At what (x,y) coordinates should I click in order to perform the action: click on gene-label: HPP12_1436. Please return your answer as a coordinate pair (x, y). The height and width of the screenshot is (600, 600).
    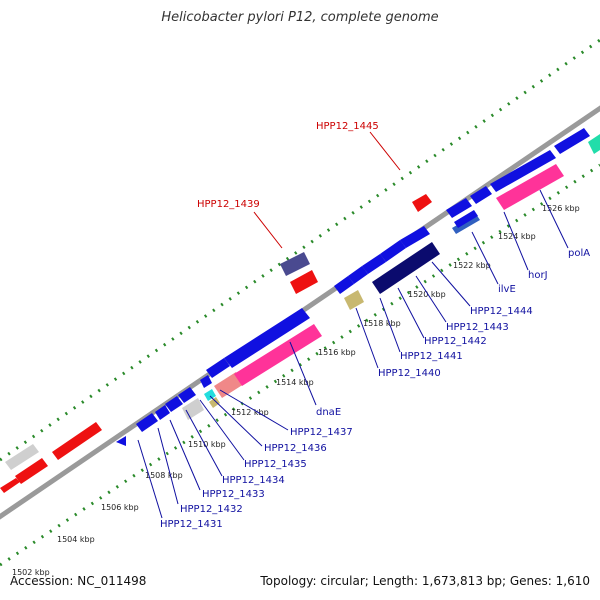
    Looking at the image, I should click on (295, 448).